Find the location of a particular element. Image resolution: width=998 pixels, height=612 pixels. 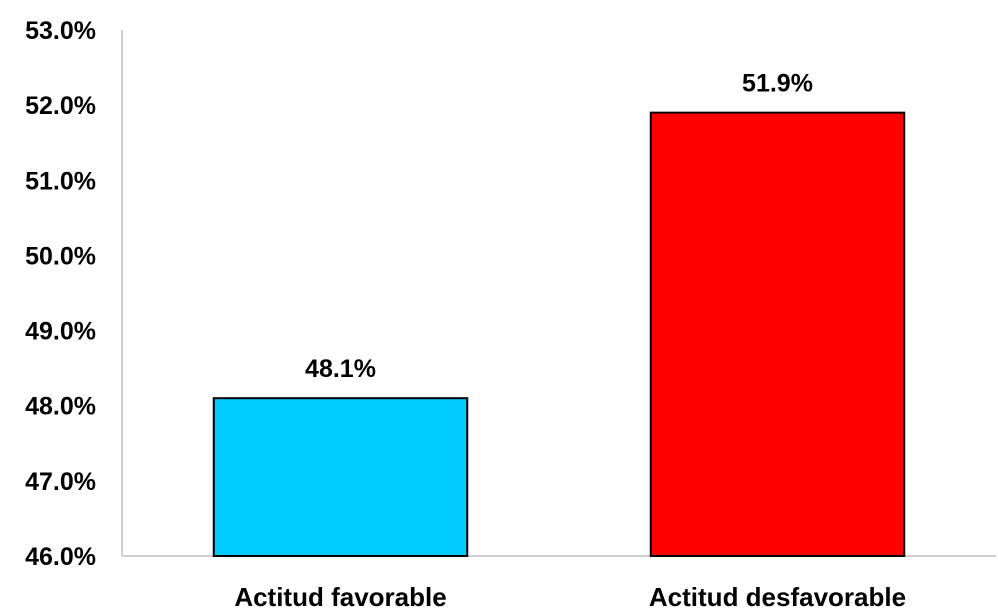

y-tick-label: 46.0% is located at coordinates (60, 557).